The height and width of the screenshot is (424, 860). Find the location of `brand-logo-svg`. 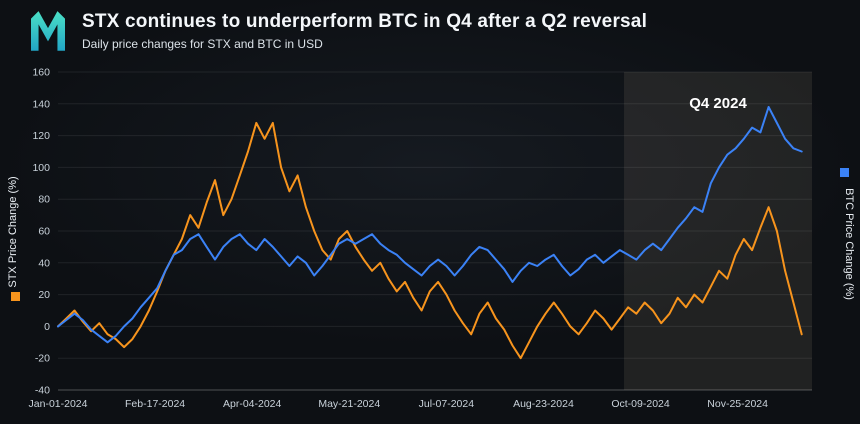

brand-logo-svg is located at coordinates (48, 31).